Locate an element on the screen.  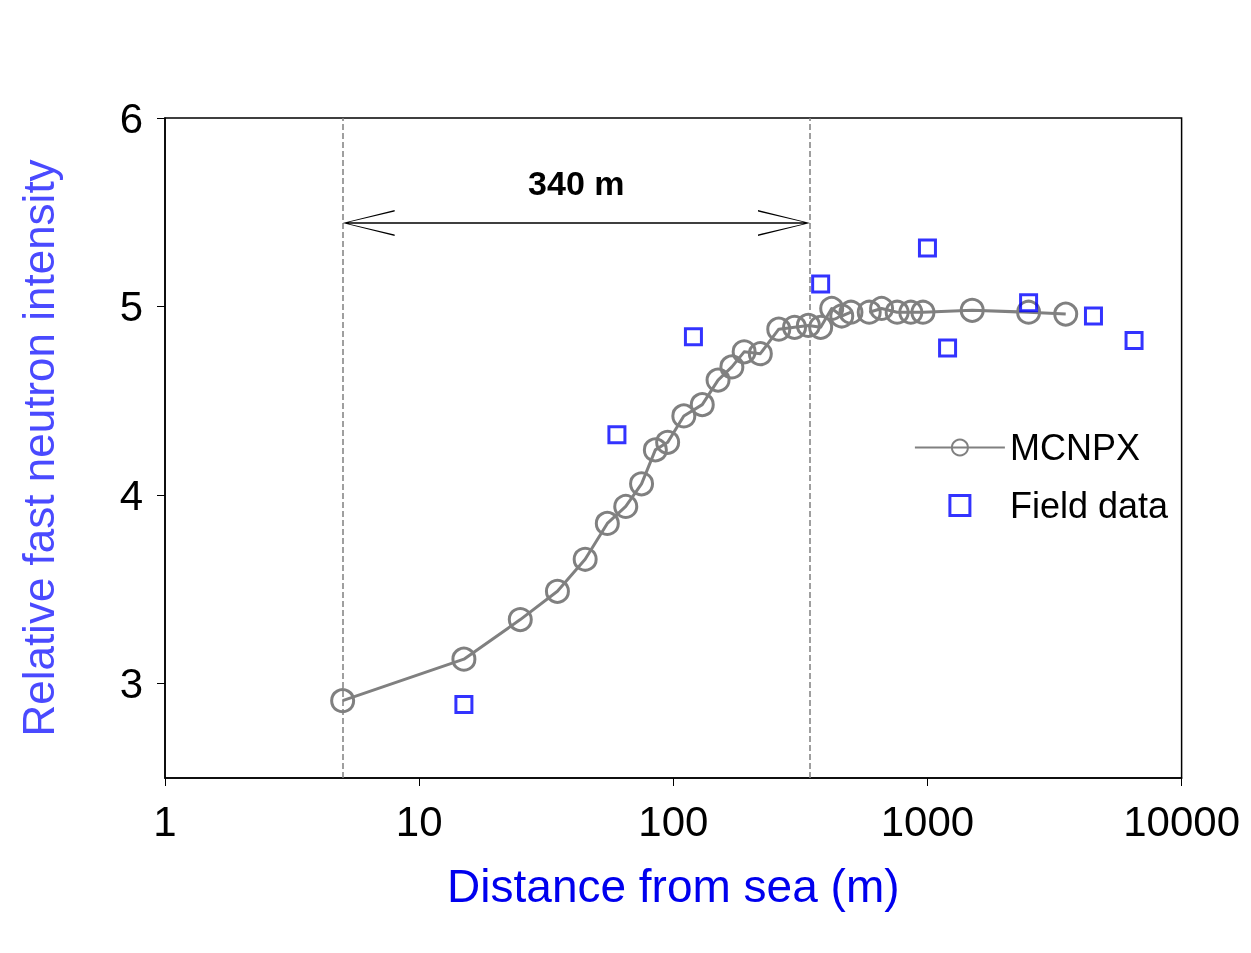
y-tick-label: 6 is located at coordinates (131, 118).